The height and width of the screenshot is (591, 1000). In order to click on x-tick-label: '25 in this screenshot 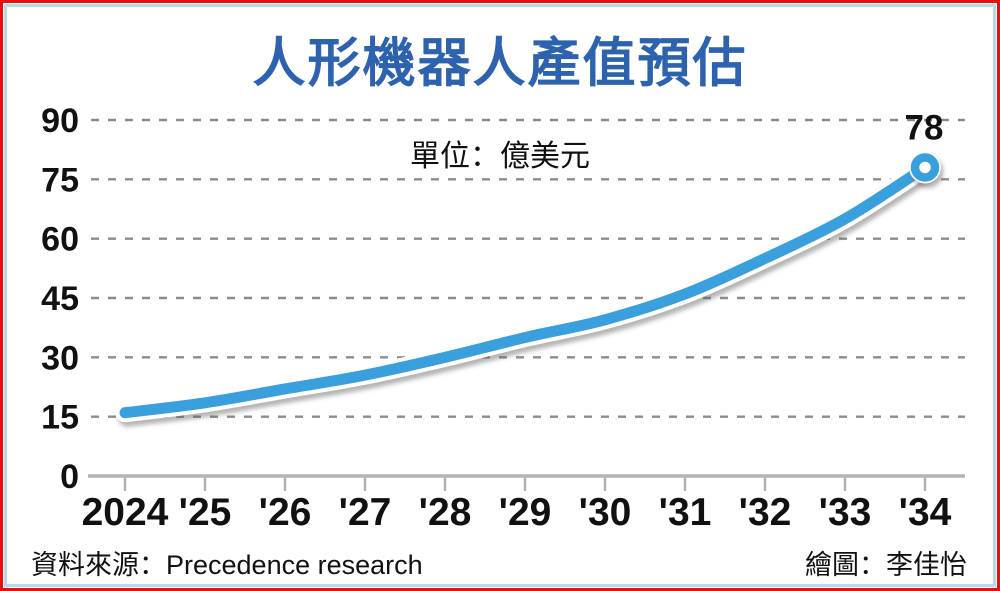, I will do `click(205, 512)`.